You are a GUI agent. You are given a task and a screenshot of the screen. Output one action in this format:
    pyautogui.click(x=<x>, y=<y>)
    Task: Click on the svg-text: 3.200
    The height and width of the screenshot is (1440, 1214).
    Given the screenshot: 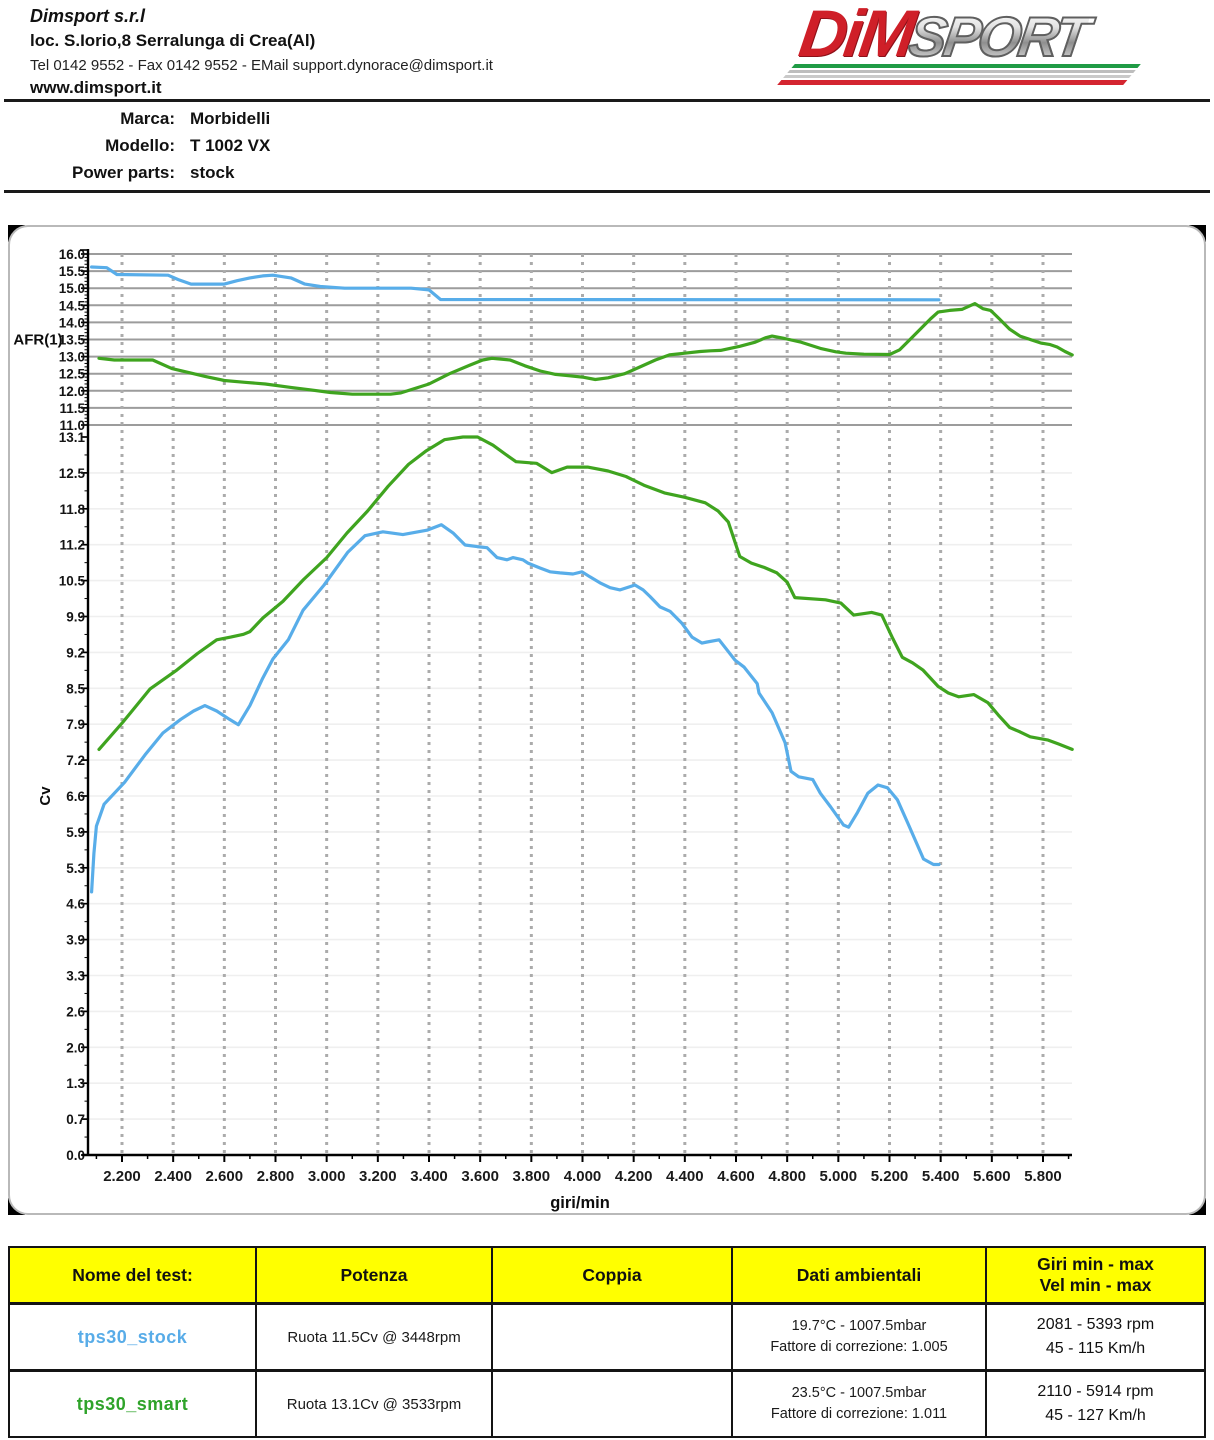 What is the action you would take?
    pyautogui.click(x=378, y=1176)
    